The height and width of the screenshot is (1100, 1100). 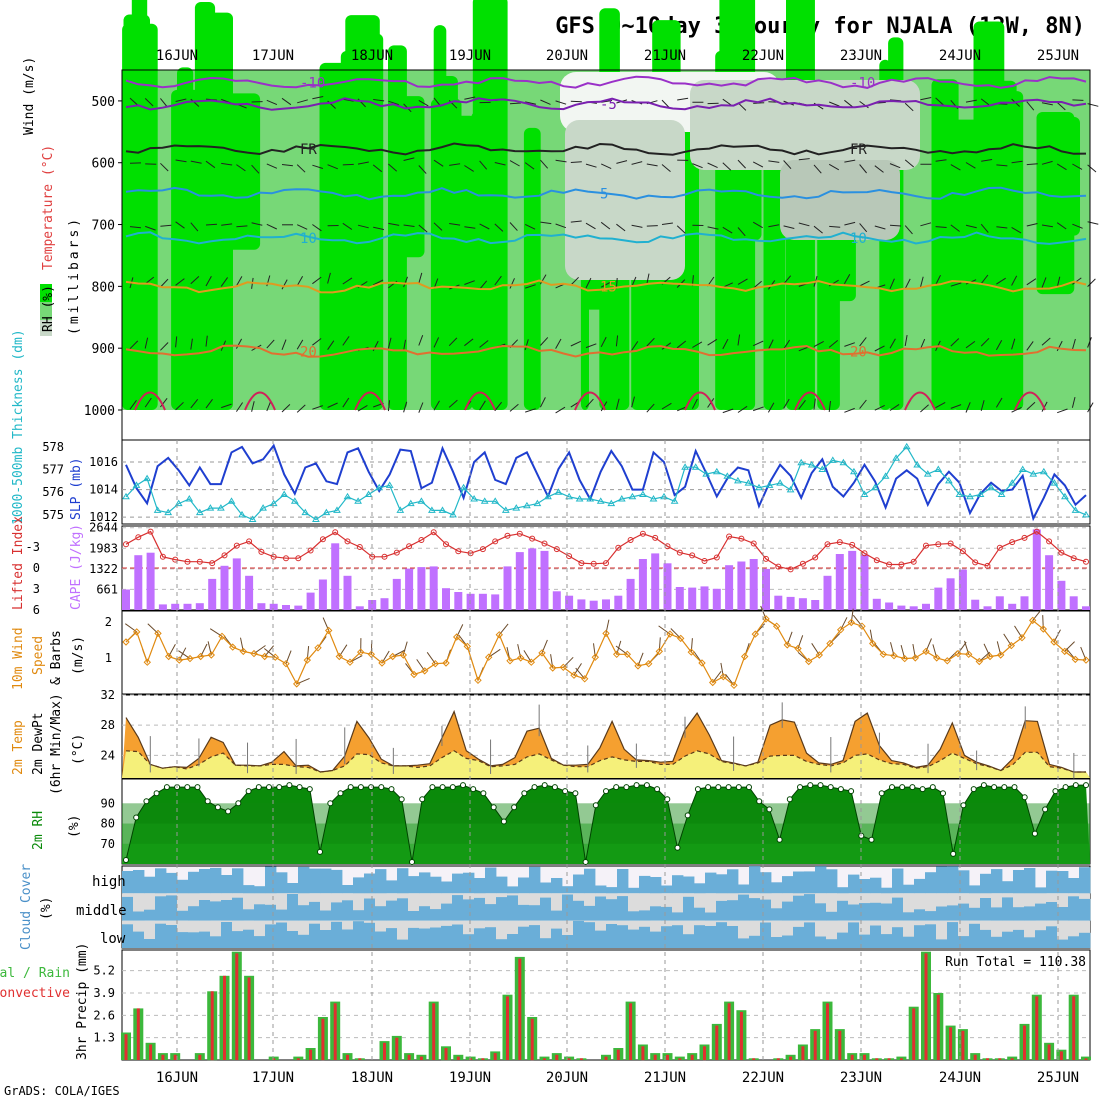 I want to click on upper-mb-label: (millibars), so click(x=74, y=275).